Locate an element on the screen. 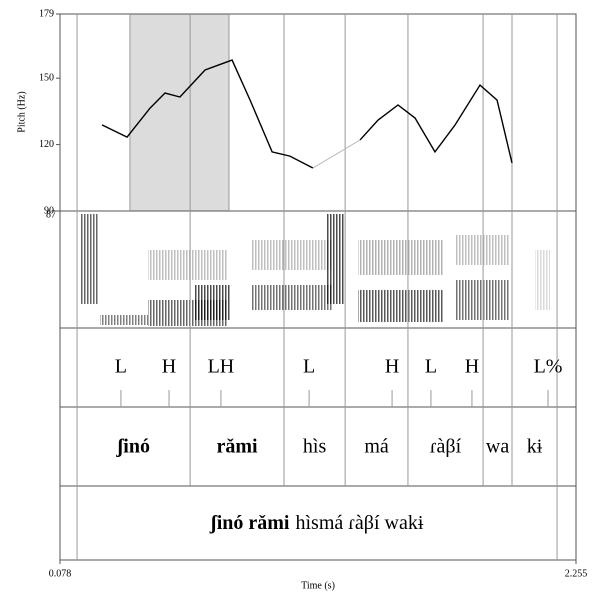  x-tick-label: 0.078 is located at coordinates (60, 573).